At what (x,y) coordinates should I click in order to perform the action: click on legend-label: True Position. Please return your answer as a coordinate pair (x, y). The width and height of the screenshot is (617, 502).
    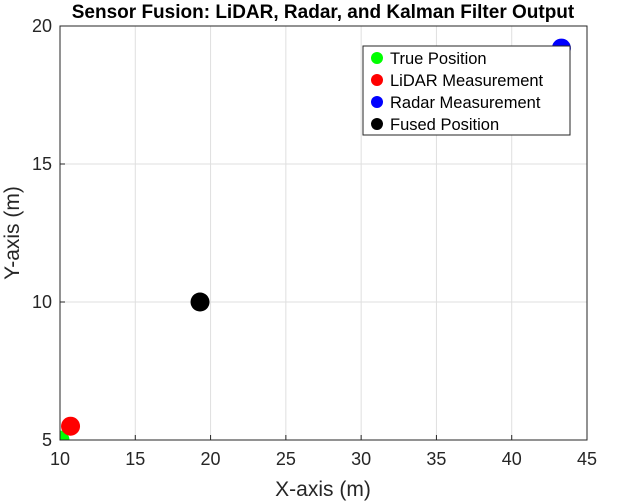
    Looking at the image, I should click on (438, 59).